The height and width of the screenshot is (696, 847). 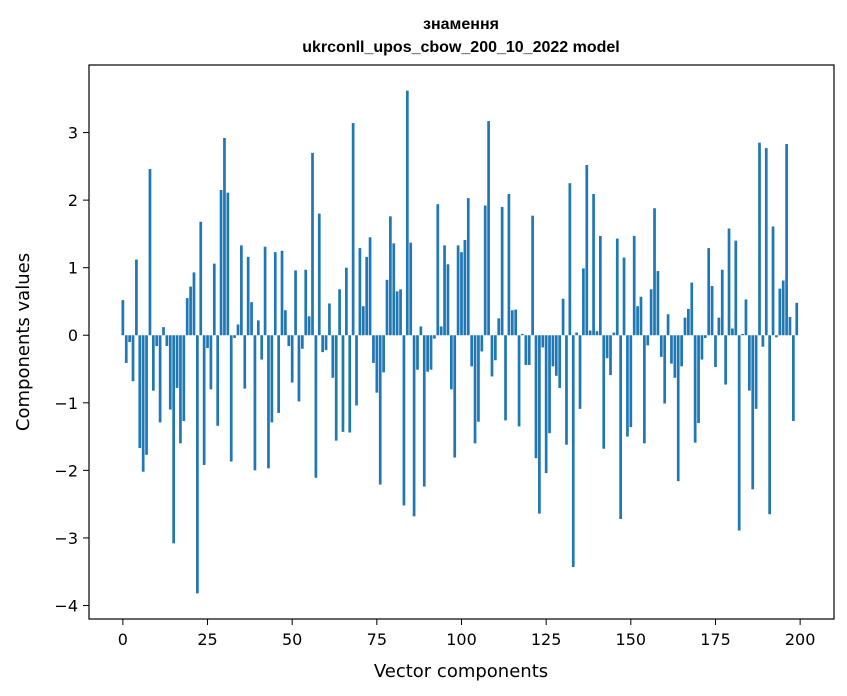 I want to click on x-axis-label: Vector components, so click(x=461, y=671).